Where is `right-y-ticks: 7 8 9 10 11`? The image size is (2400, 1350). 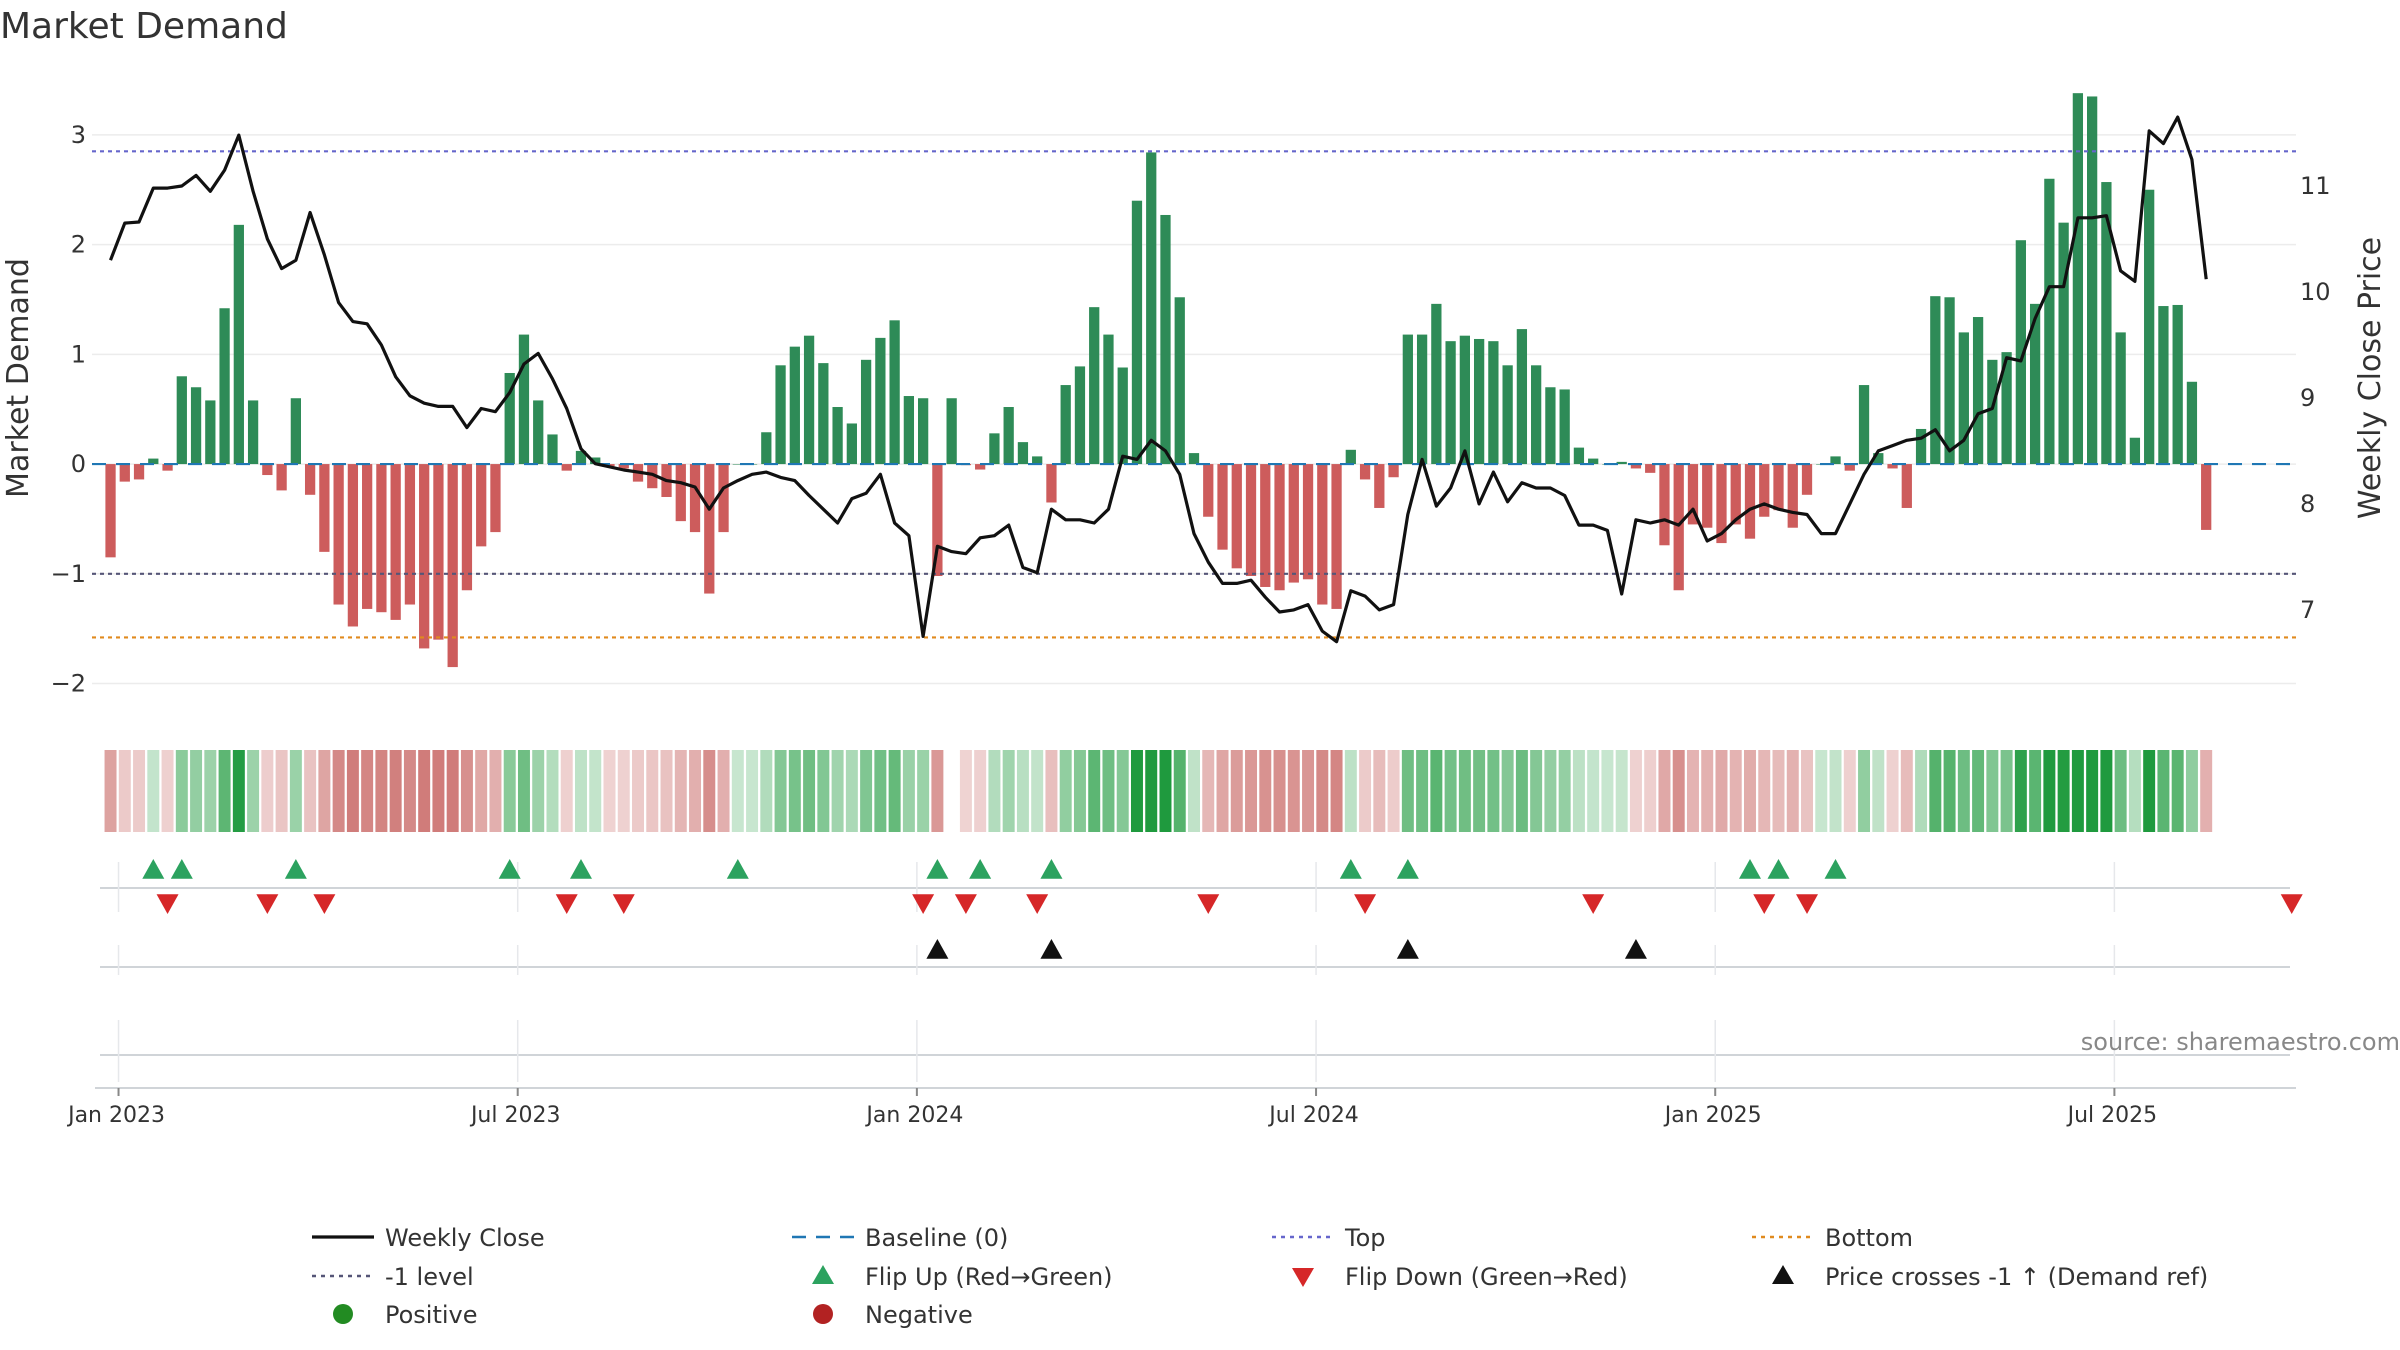 right-y-ticks: 7 8 9 10 11 is located at coordinates (2315, 398).